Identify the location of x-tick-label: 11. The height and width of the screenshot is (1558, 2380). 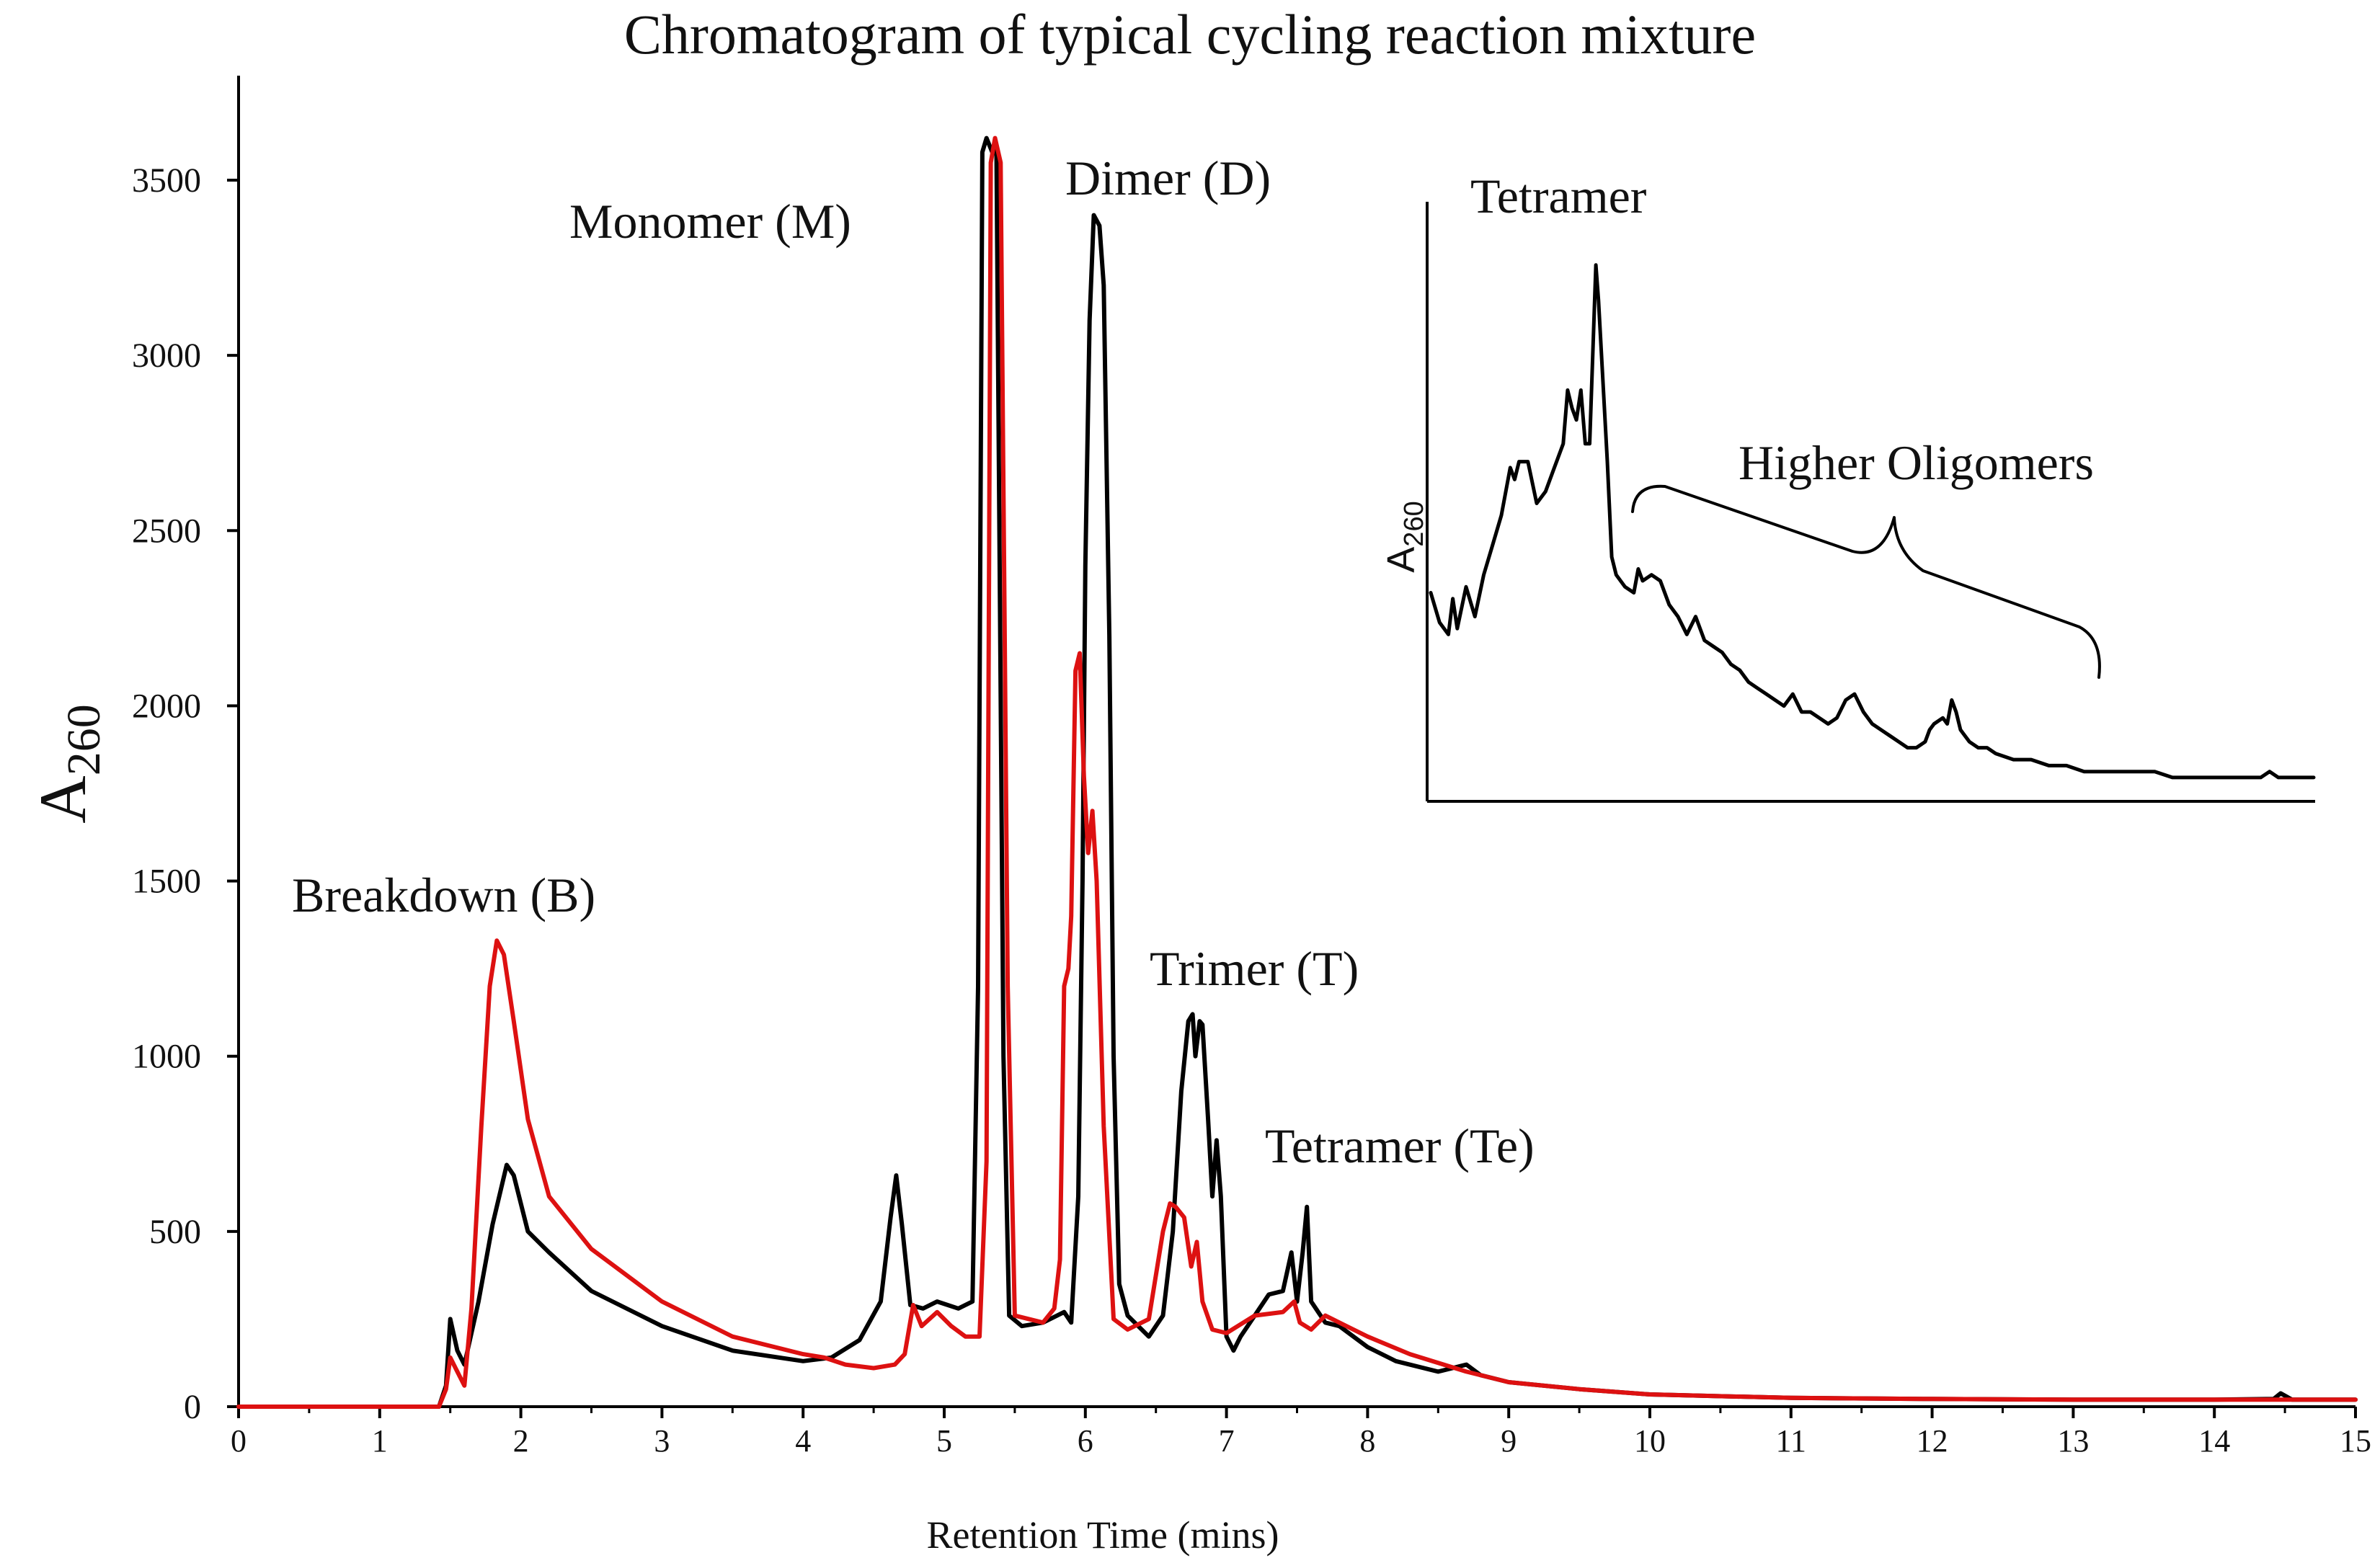
(1791, 1441).